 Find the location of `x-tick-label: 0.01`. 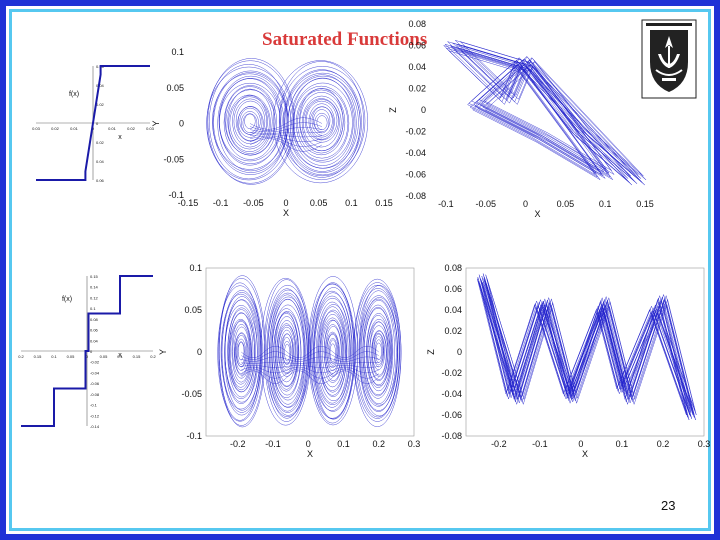

x-tick-label: 0.01 is located at coordinates (74, 128).